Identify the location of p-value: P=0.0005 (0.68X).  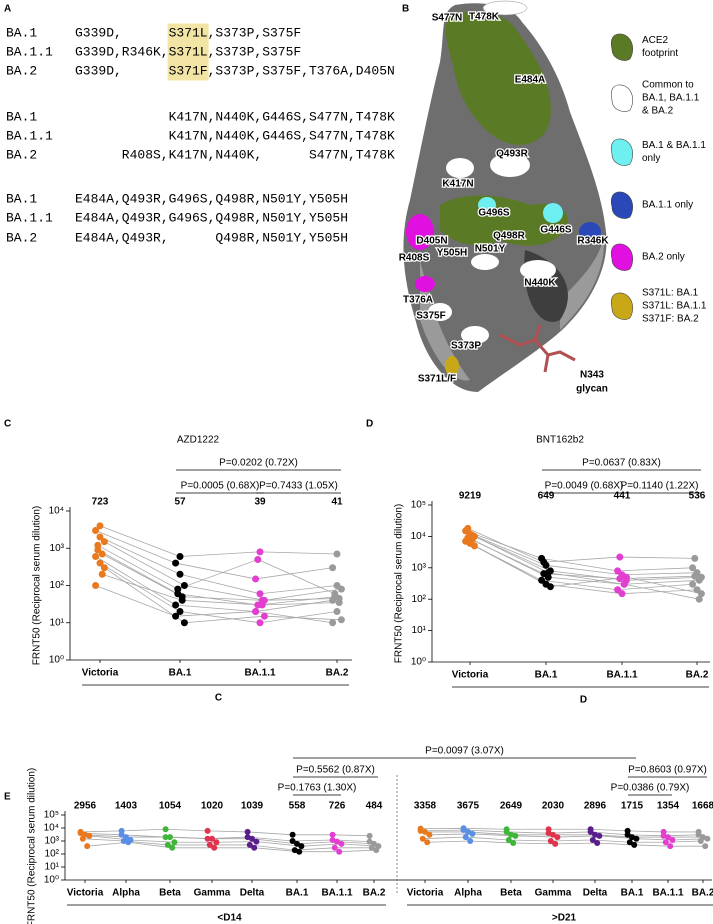
(220, 486).